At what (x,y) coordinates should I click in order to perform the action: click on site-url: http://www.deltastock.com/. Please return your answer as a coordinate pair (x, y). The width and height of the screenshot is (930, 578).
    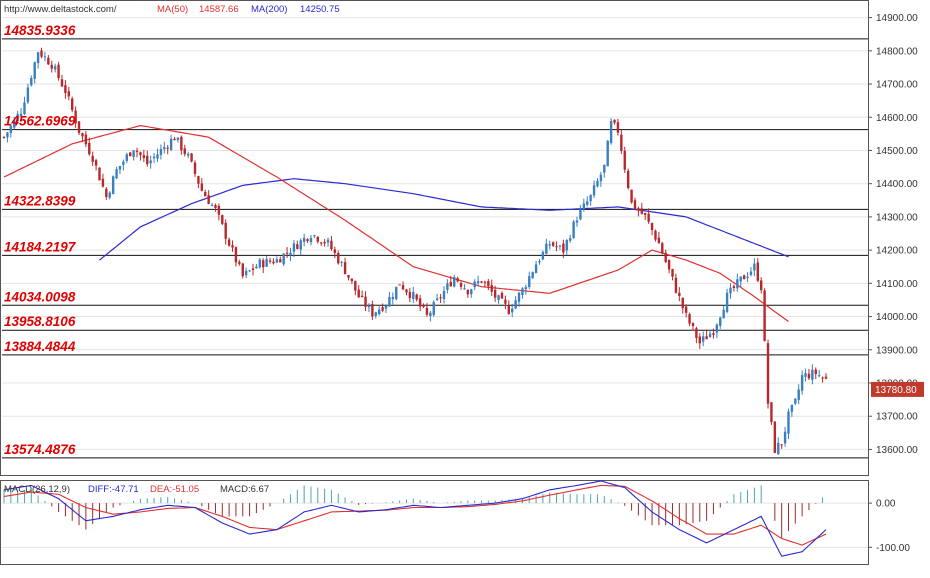
    Looking at the image, I should click on (60, 9).